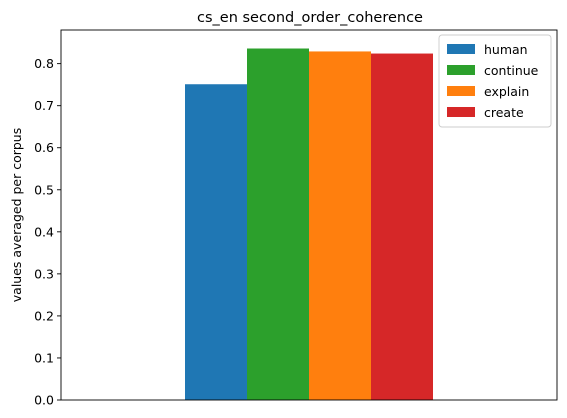 The width and height of the screenshot is (567, 418). I want to click on y-tick-label: 0.0, so click(44, 400).